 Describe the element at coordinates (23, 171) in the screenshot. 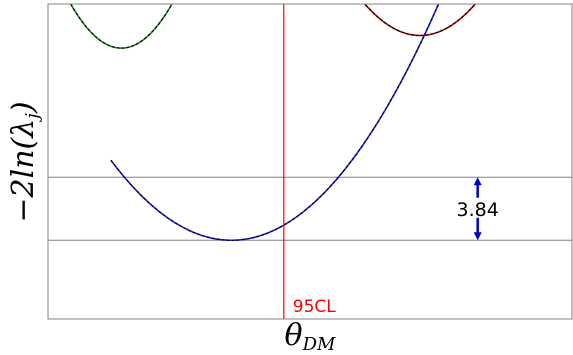

I see `y-axis-label-main: −2ln(λ` at that location.